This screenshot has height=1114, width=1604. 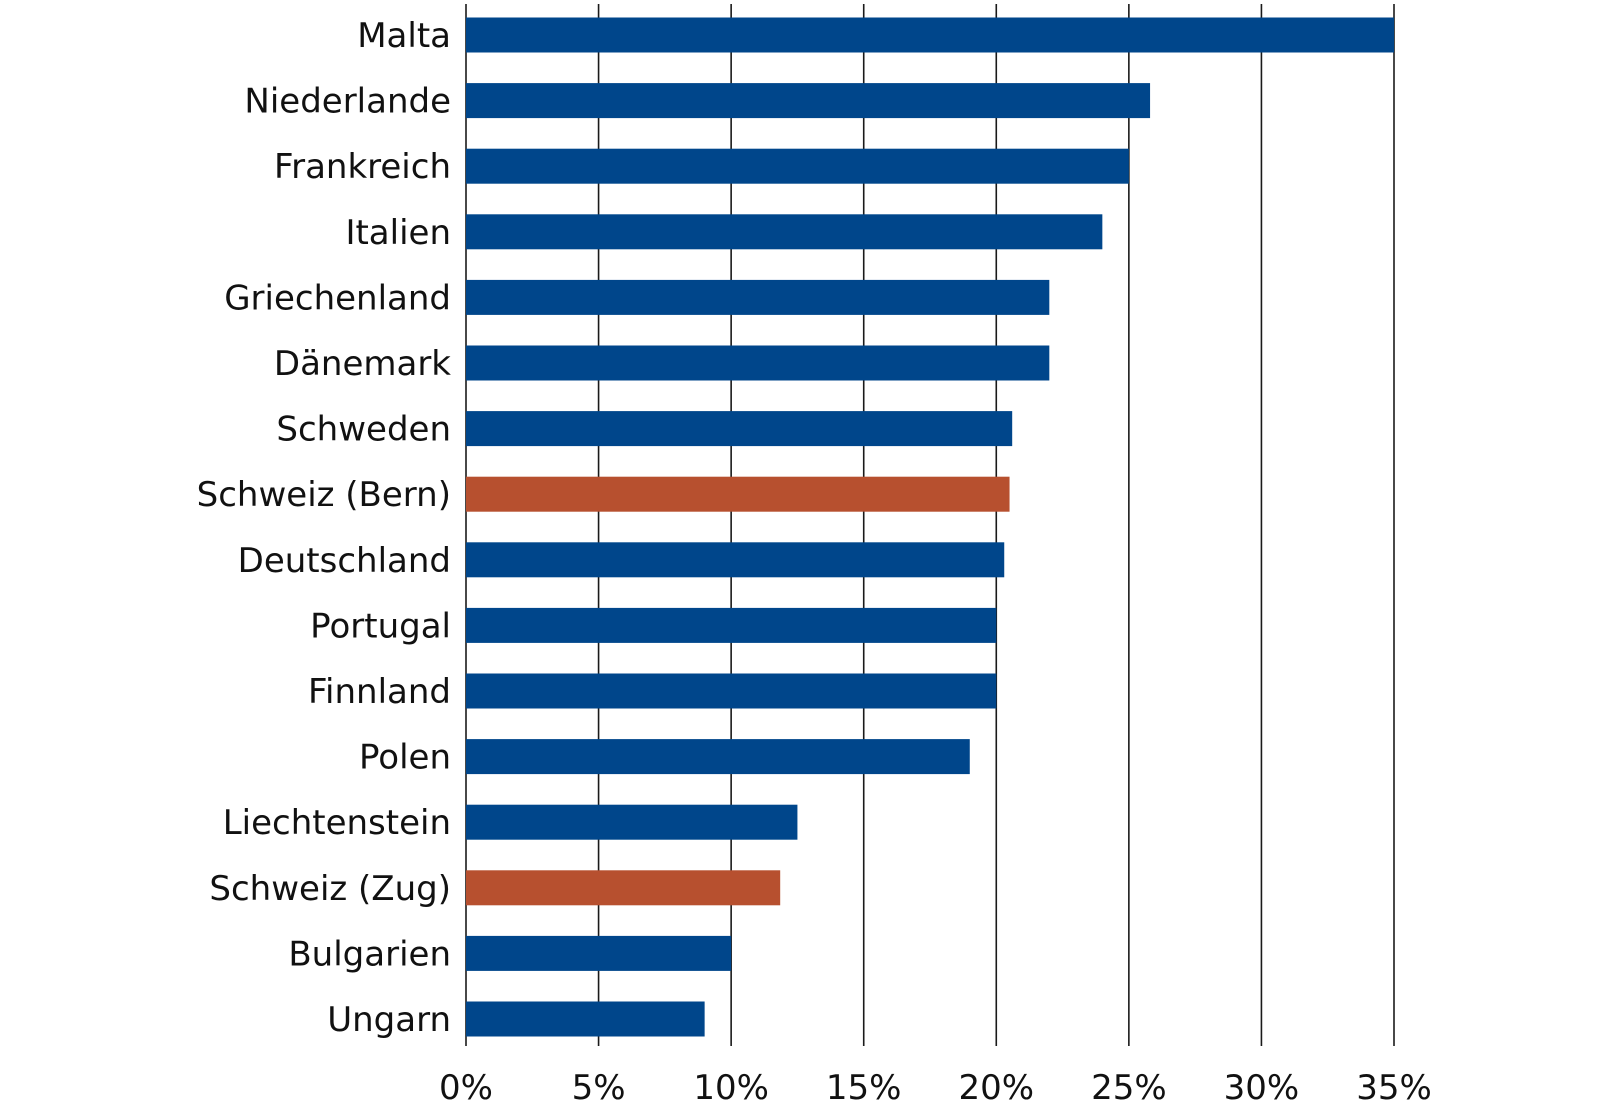 I want to click on bar-portugal, so click(x=731, y=625).